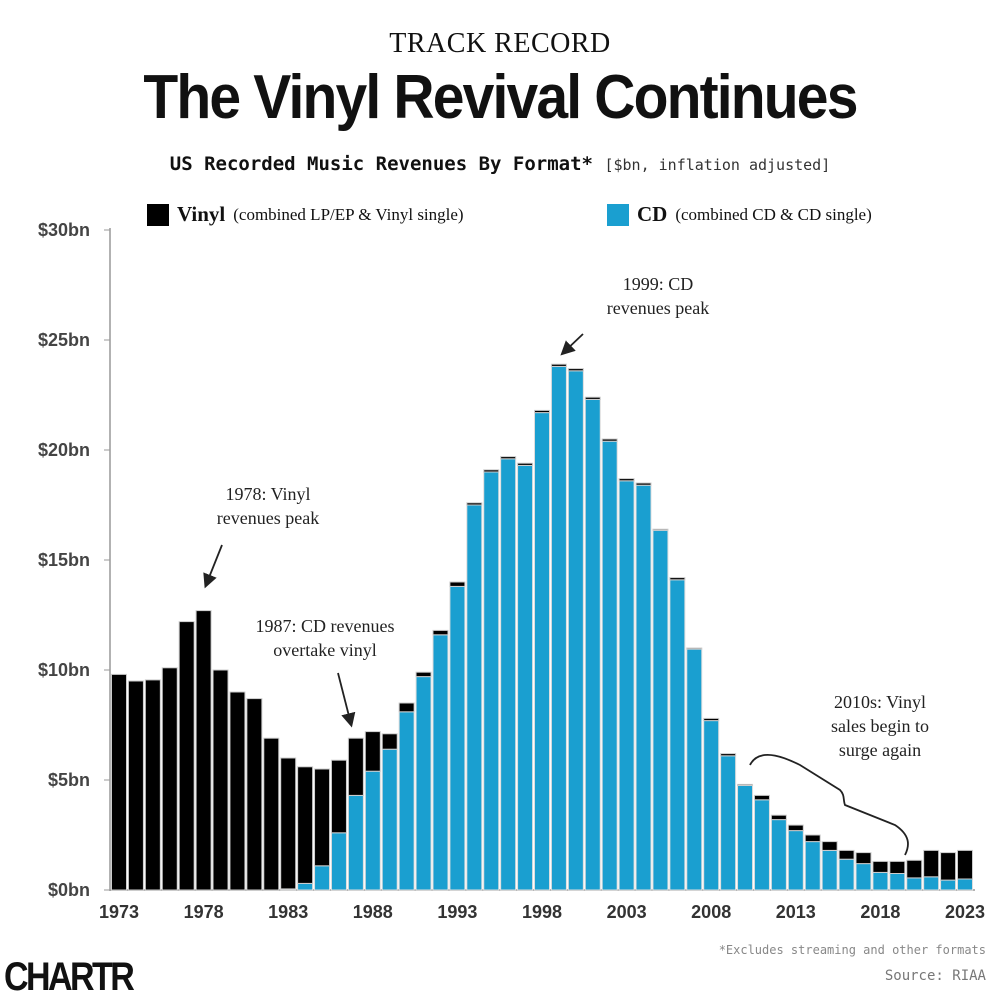 This screenshot has width=1000, height=1000. I want to click on annotation-text-1987: overtake vinyl, so click(324, 650).